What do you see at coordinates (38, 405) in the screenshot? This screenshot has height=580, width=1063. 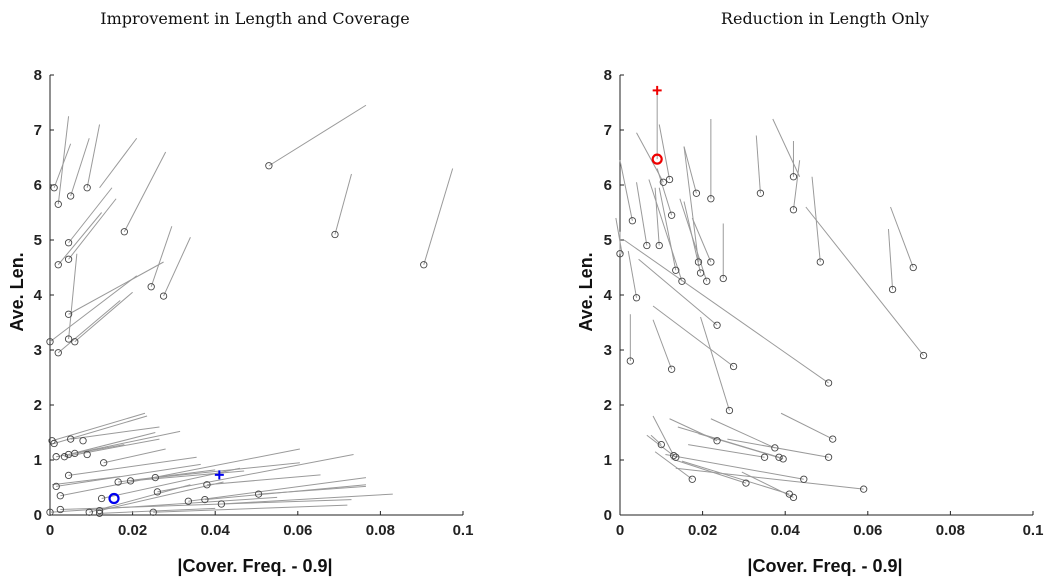 I see `y-tick-label: 2` at bounding box center [38, 405].